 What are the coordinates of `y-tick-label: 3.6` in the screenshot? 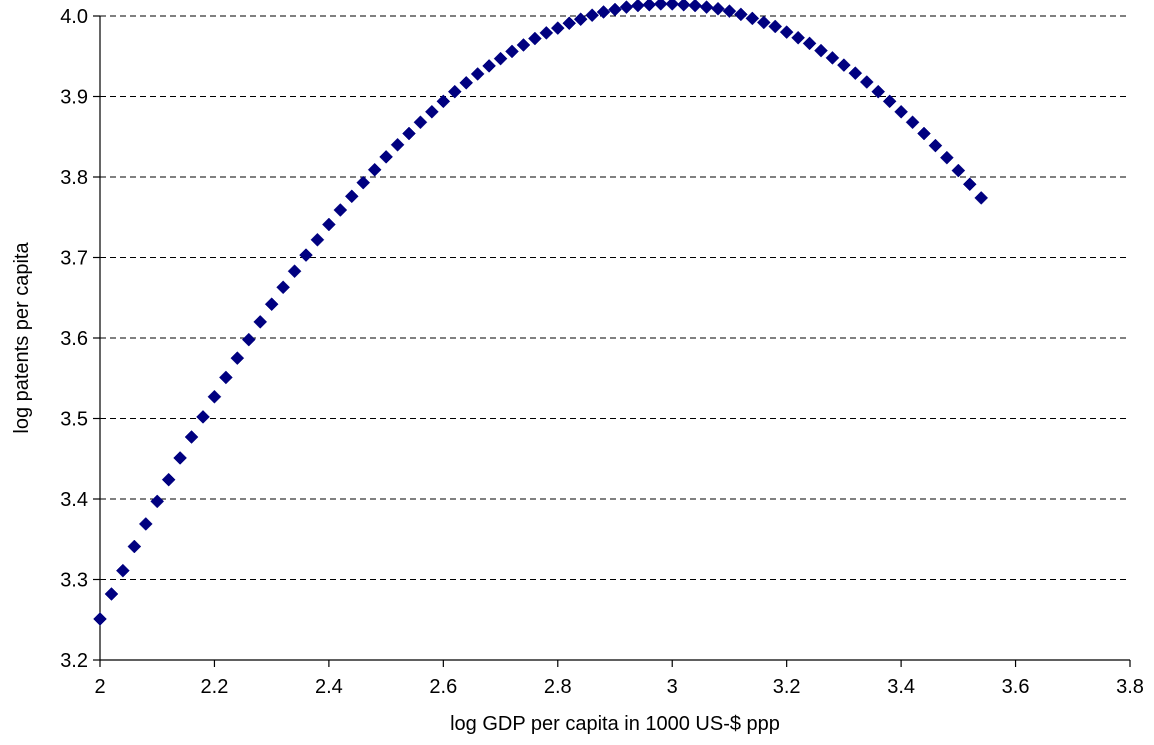 It's located at (74, 339).